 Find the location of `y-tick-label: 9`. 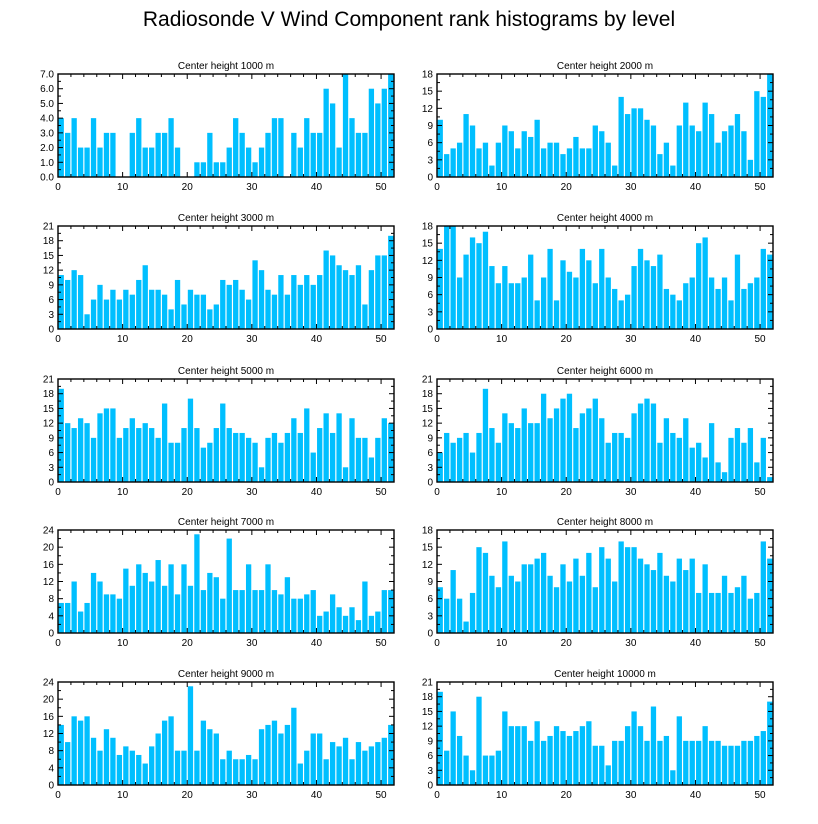

y-tick-label: 9 is located at coordinates (51, 285).